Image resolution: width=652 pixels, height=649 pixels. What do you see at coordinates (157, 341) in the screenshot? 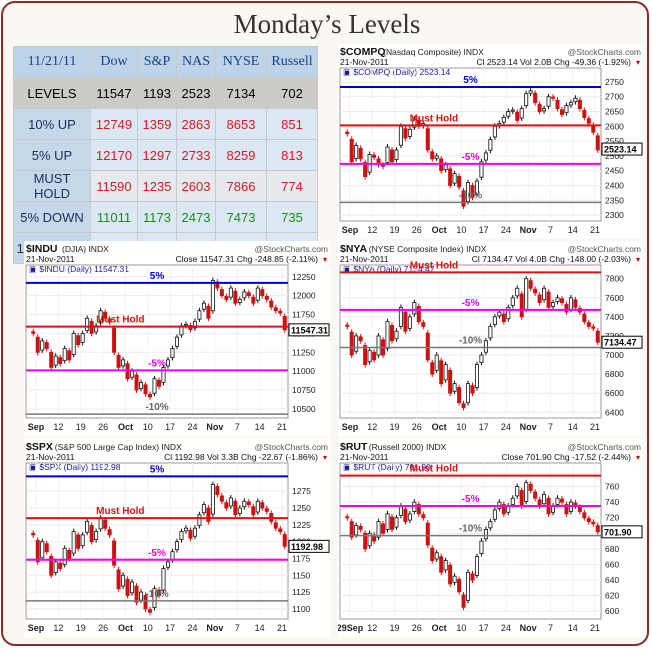
I see `plot-area` at bounding box center [157, 341].